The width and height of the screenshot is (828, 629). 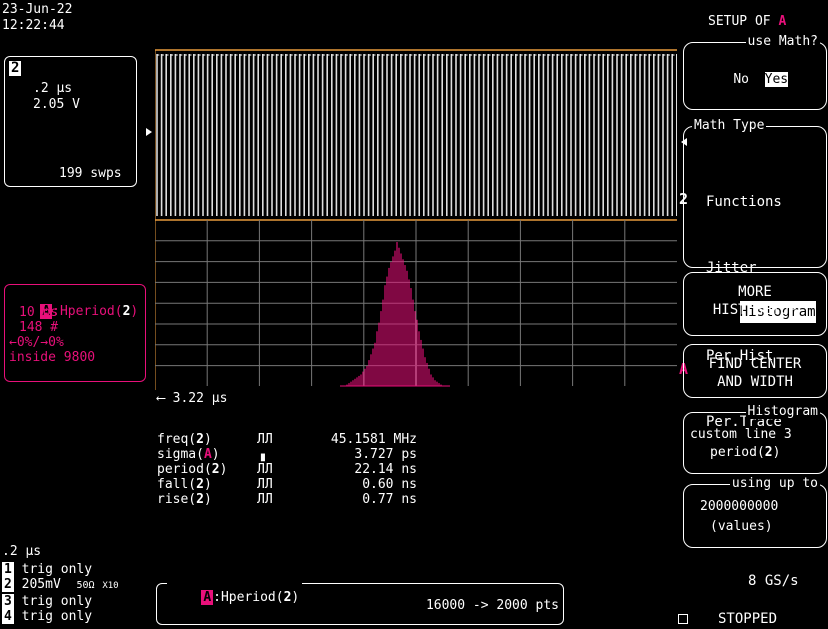 What do you see at coordinates (774, 483) in the screenshot?
I see `using-label: using up to` at bounding box center [774, 483].